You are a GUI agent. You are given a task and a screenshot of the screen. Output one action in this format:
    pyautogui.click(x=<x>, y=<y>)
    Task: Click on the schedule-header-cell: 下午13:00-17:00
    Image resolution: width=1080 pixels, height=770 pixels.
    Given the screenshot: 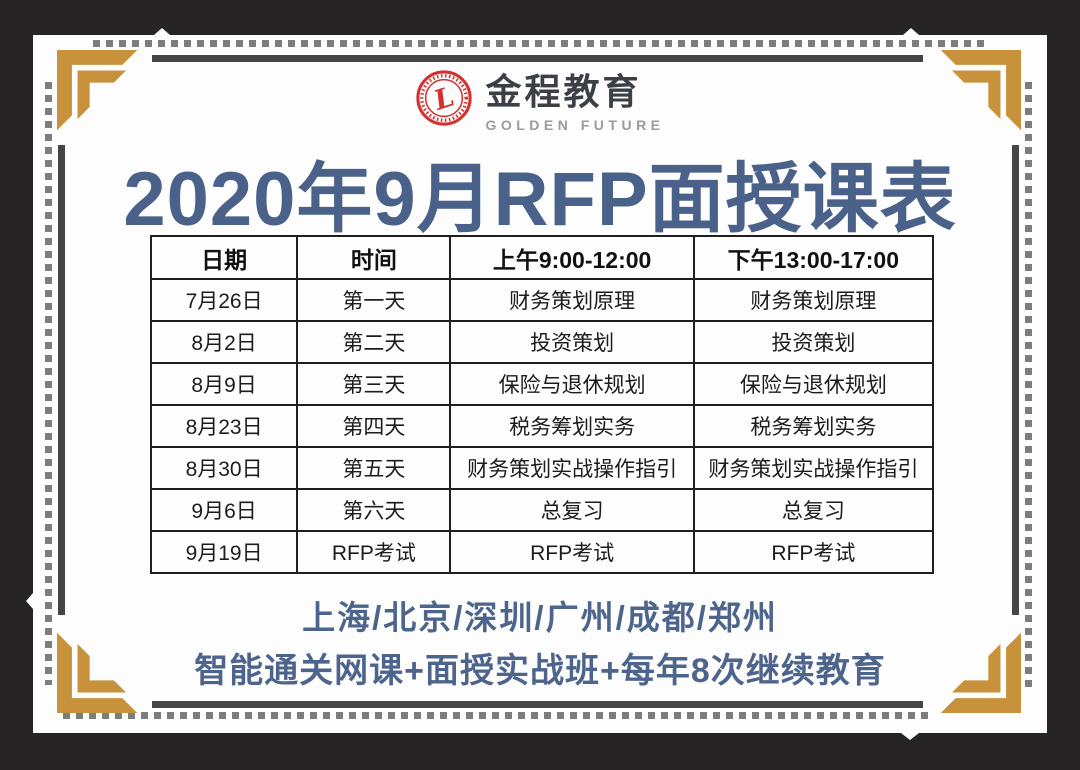 What is the action you would take?
    pyautogui.click(x=813, y=257)
    